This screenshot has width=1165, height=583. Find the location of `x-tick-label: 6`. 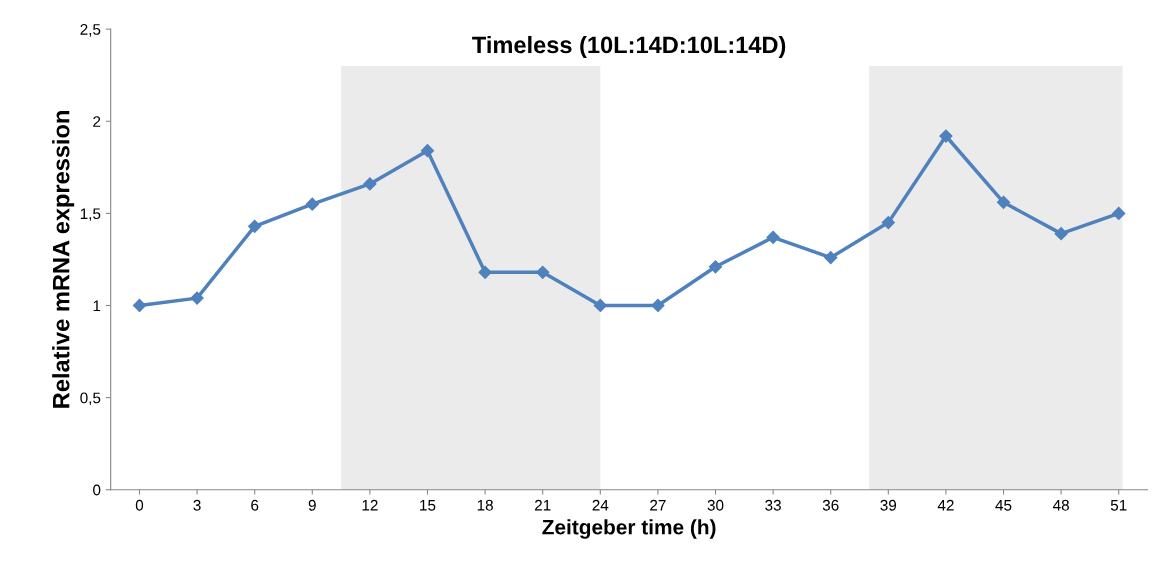

x-tick-label: 6 is located at coordinates (255, 505).